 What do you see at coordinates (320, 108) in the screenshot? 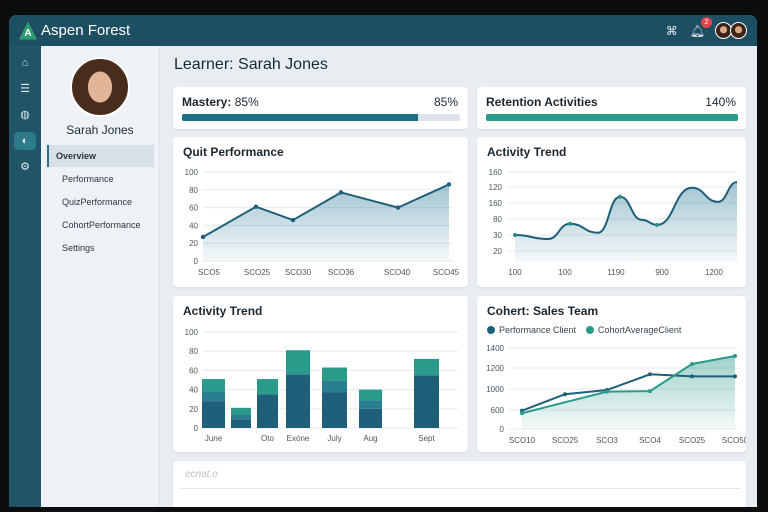
I see `mastery-card: Mastery: 85% 85%` at bounding box center [320, 108].